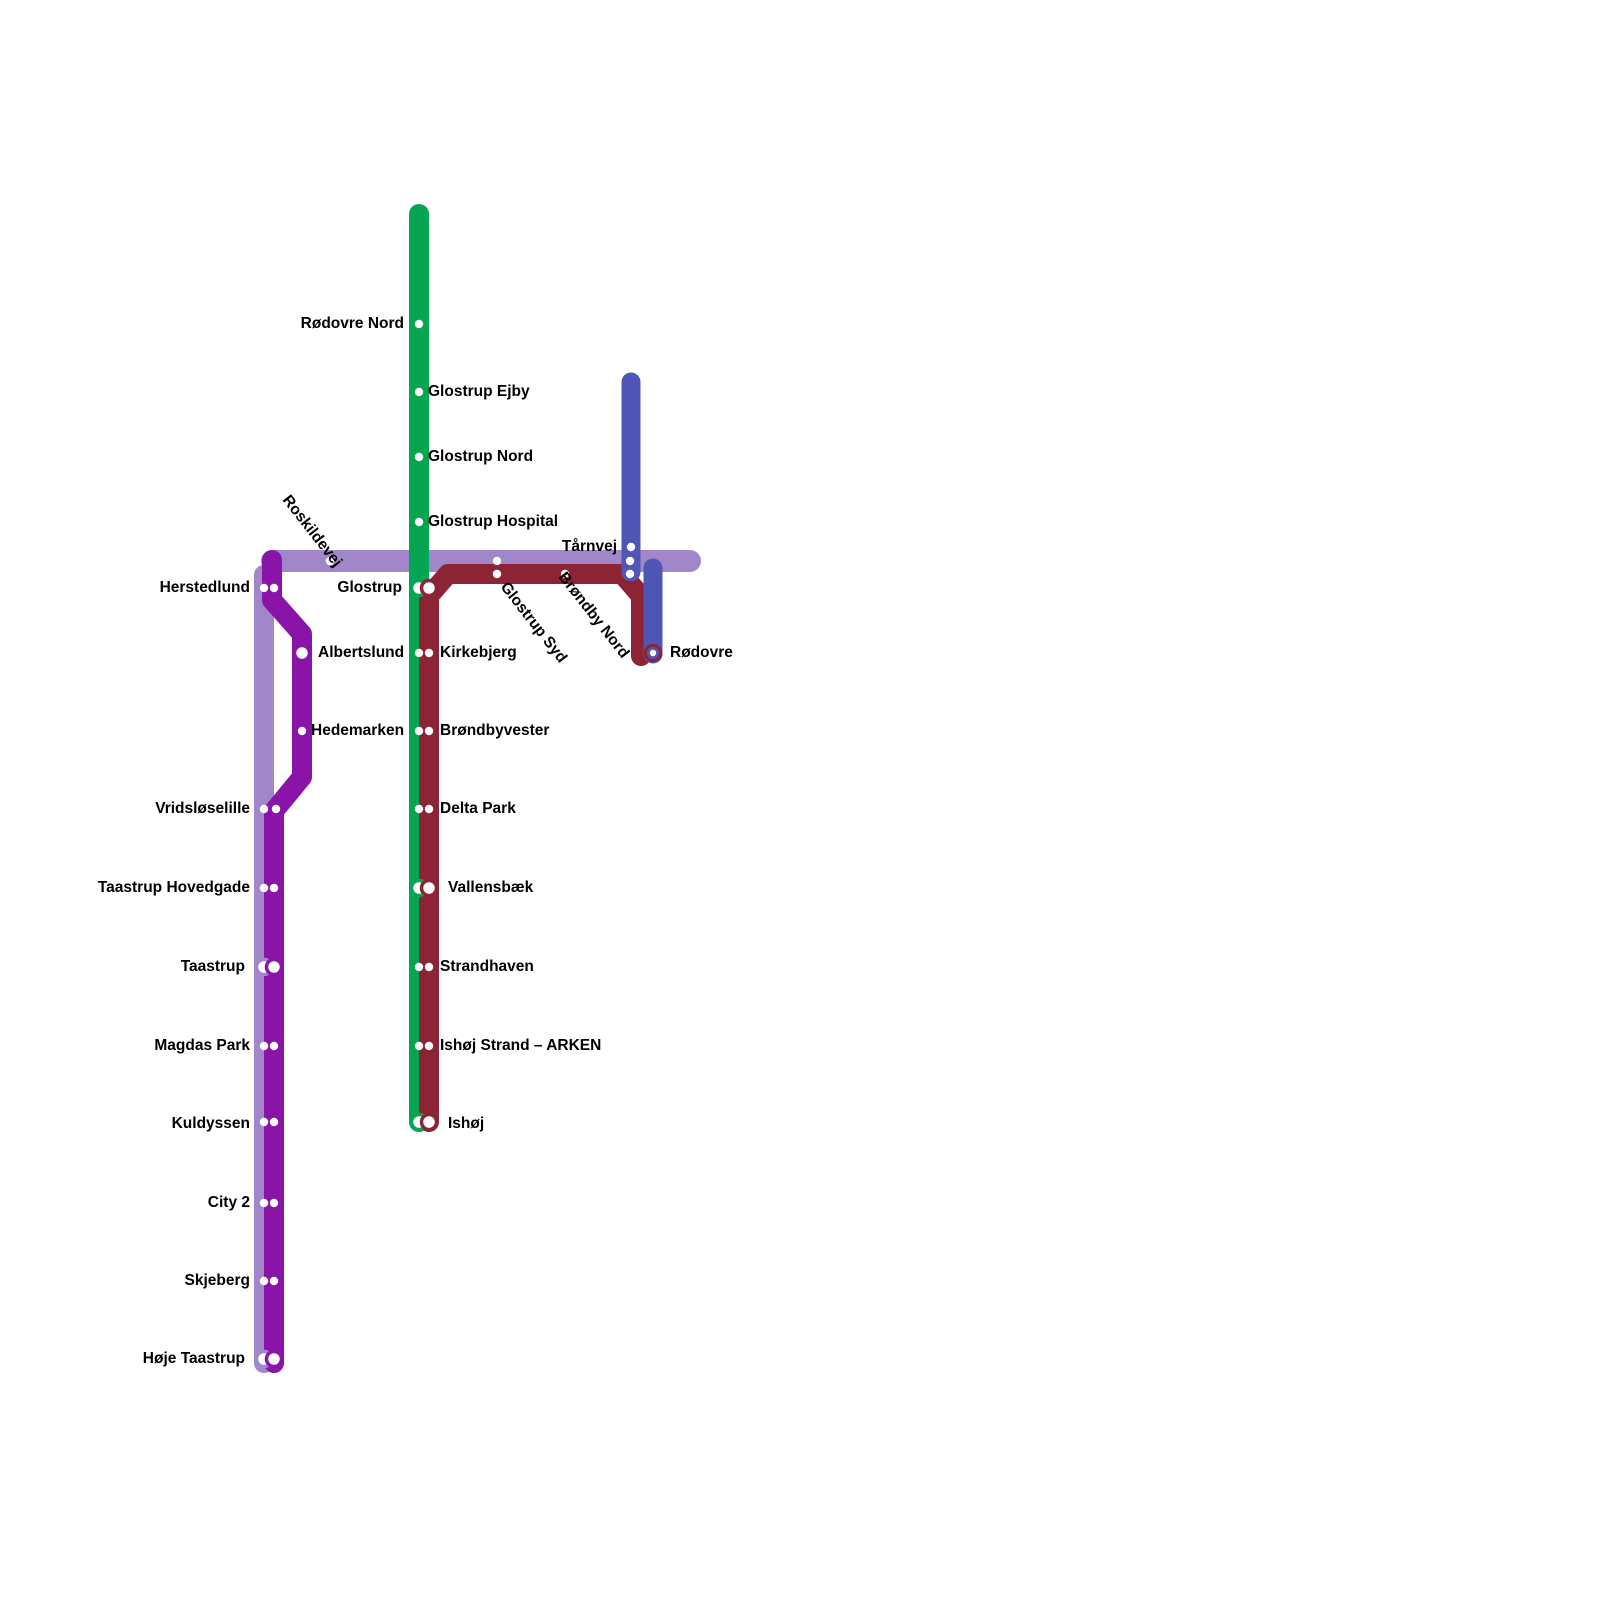 This screenshot has height=1600, width=1600. I want to click on station-dot-kirkebjerg-green, so click(419, 653).